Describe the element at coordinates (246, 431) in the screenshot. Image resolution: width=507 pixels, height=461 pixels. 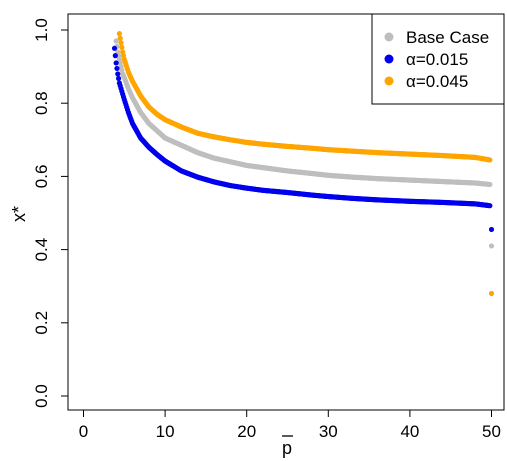
I see `x-tick-label: 20` at that location.